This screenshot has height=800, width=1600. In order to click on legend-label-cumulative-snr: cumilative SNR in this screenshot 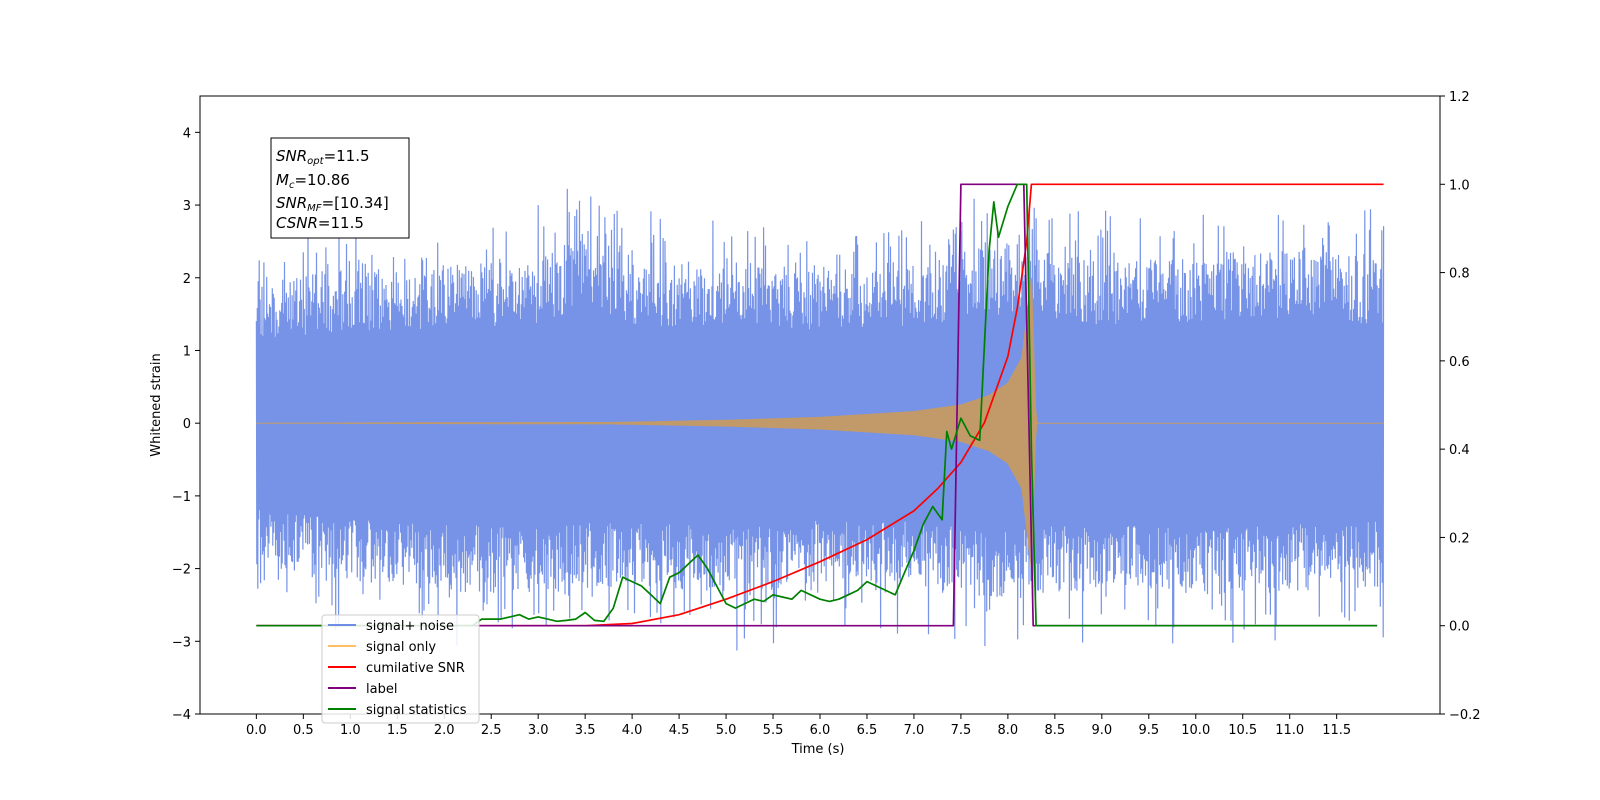, I will do `click(415, 668)`.